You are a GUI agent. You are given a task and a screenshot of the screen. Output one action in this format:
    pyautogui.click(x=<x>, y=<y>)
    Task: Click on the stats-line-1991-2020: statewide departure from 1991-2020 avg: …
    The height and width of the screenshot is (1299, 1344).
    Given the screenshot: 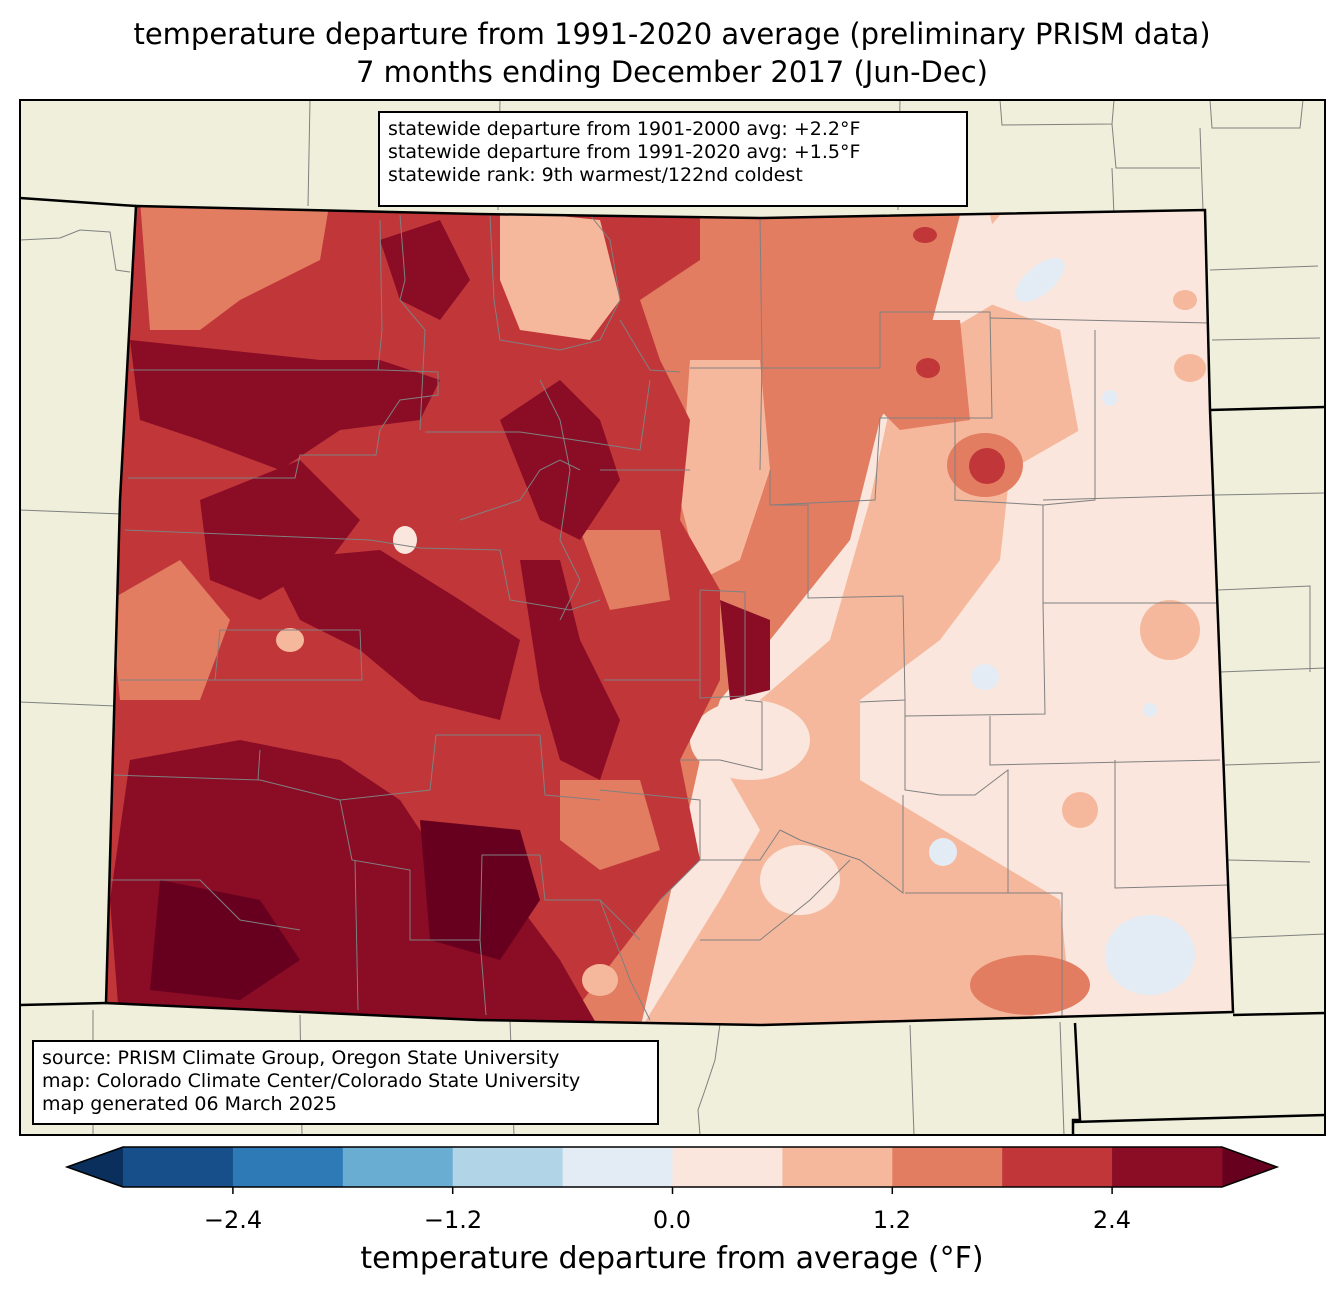 What is the action you would take?
    pyautogui.click(x=624, y=152)
    